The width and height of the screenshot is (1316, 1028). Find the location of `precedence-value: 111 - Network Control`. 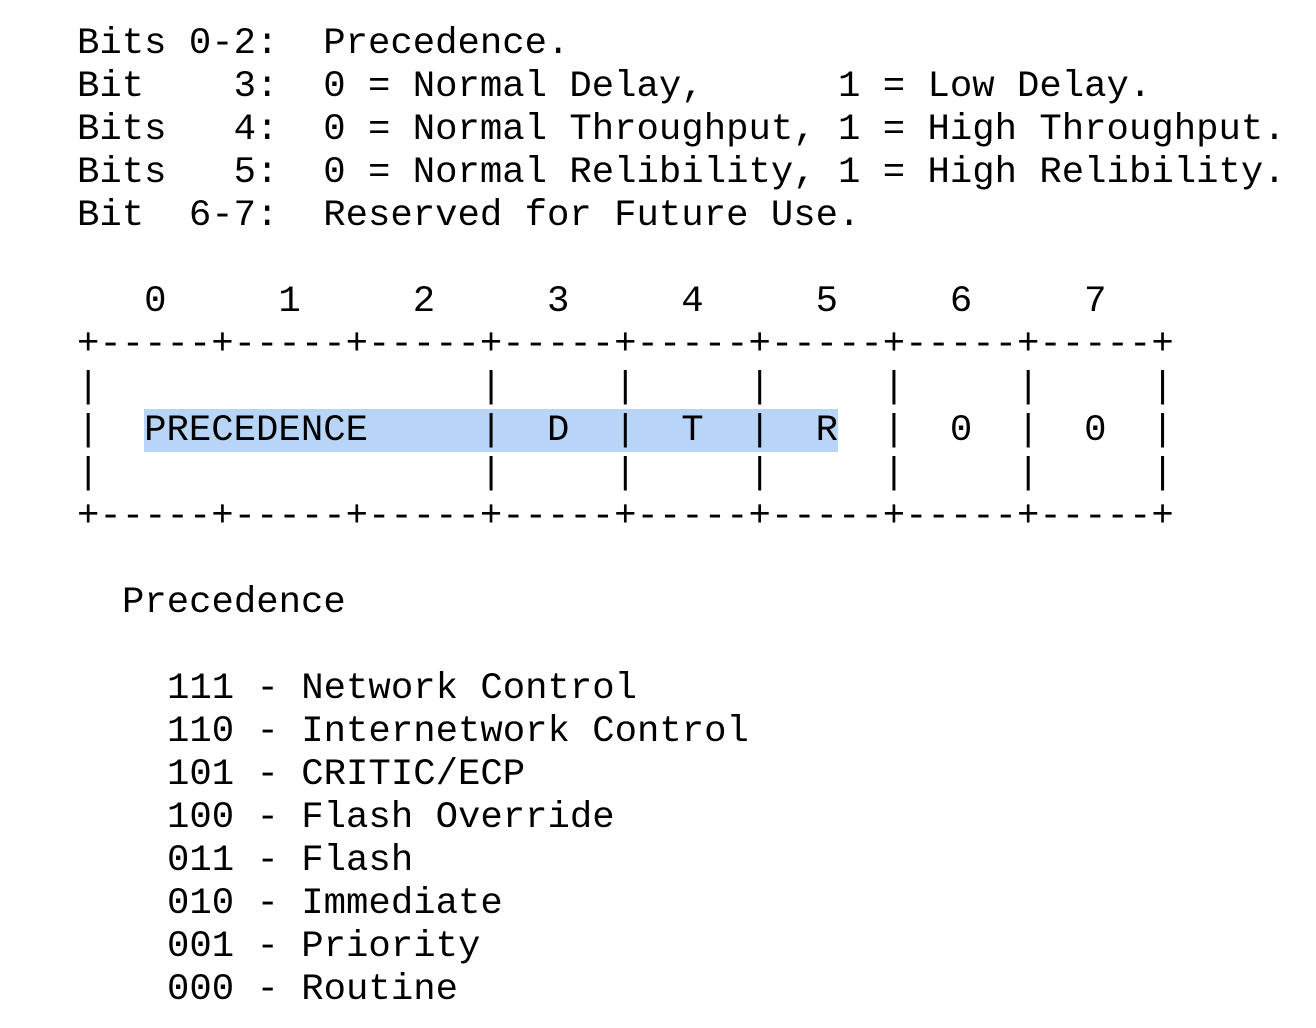

precedence-value: 111 - Network Control is located at coordinates (402, 689).